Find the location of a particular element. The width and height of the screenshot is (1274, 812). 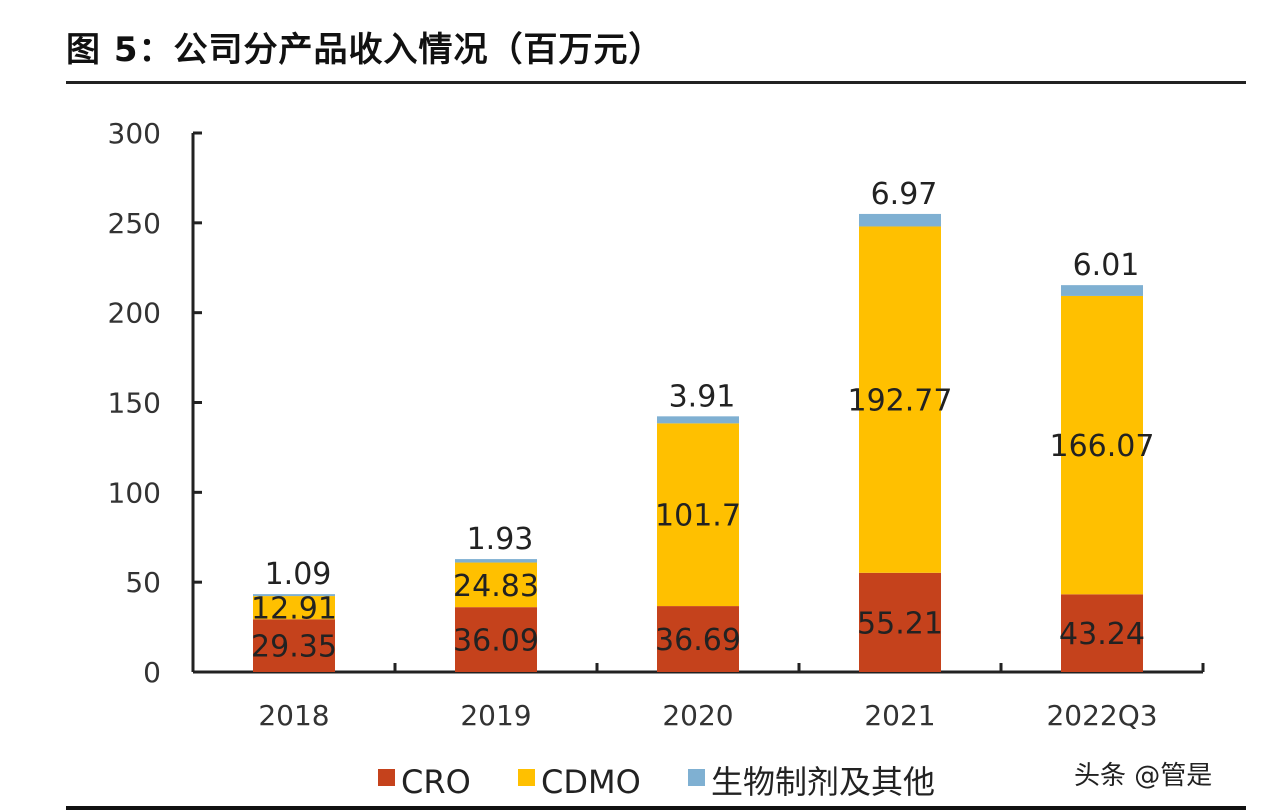

data-label: 36.69 is located at coordinates (698, 640).